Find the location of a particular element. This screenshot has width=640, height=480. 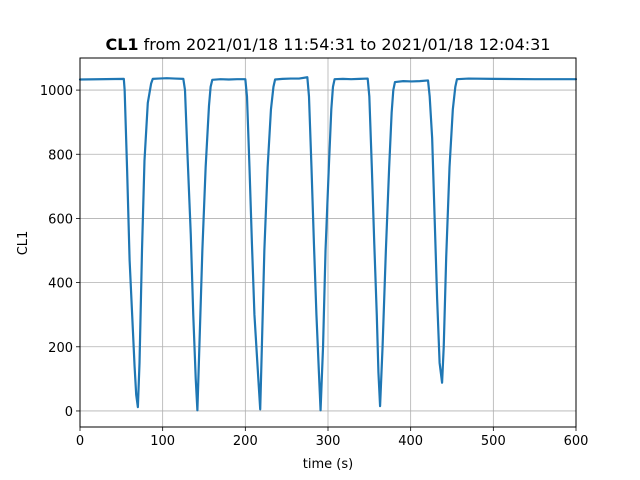

y-tick-label: 400 is located at coordinates (60, 284).